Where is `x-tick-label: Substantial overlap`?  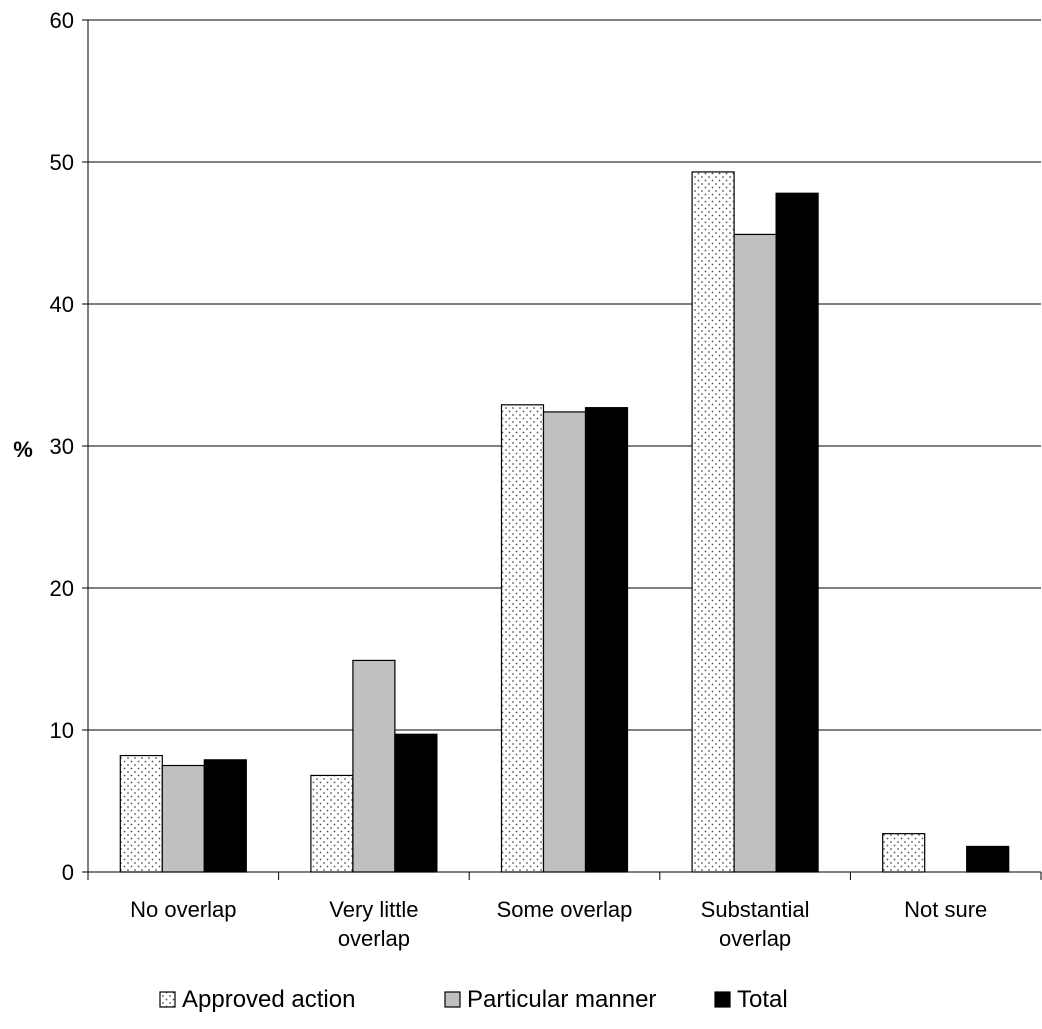
x-tick-label: Substantial overlap is located at coordinates (755, 924).